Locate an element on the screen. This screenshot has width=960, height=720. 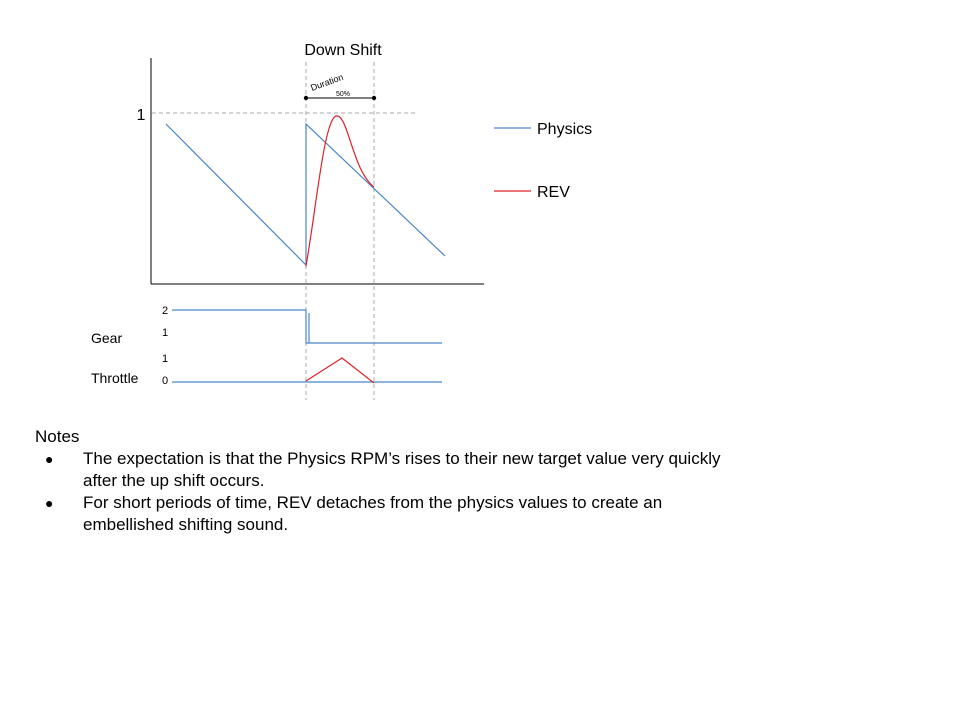
throttle-tick-low: 0 is located at coordinates (165, 381).